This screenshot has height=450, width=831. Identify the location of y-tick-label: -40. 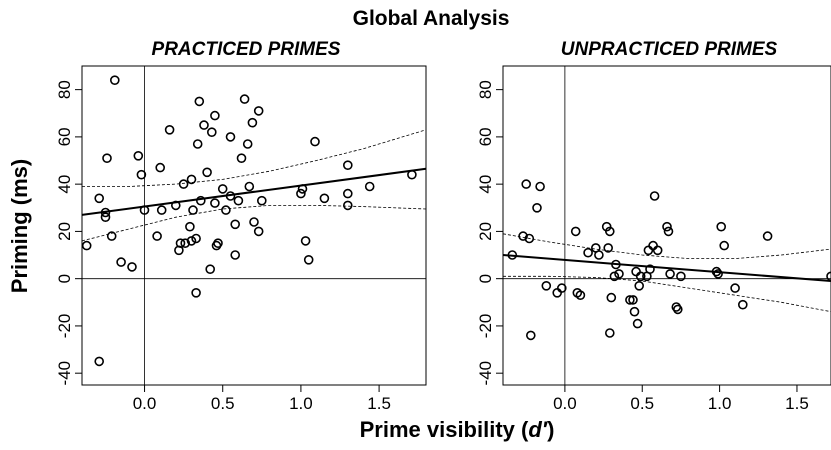
(64, 373).